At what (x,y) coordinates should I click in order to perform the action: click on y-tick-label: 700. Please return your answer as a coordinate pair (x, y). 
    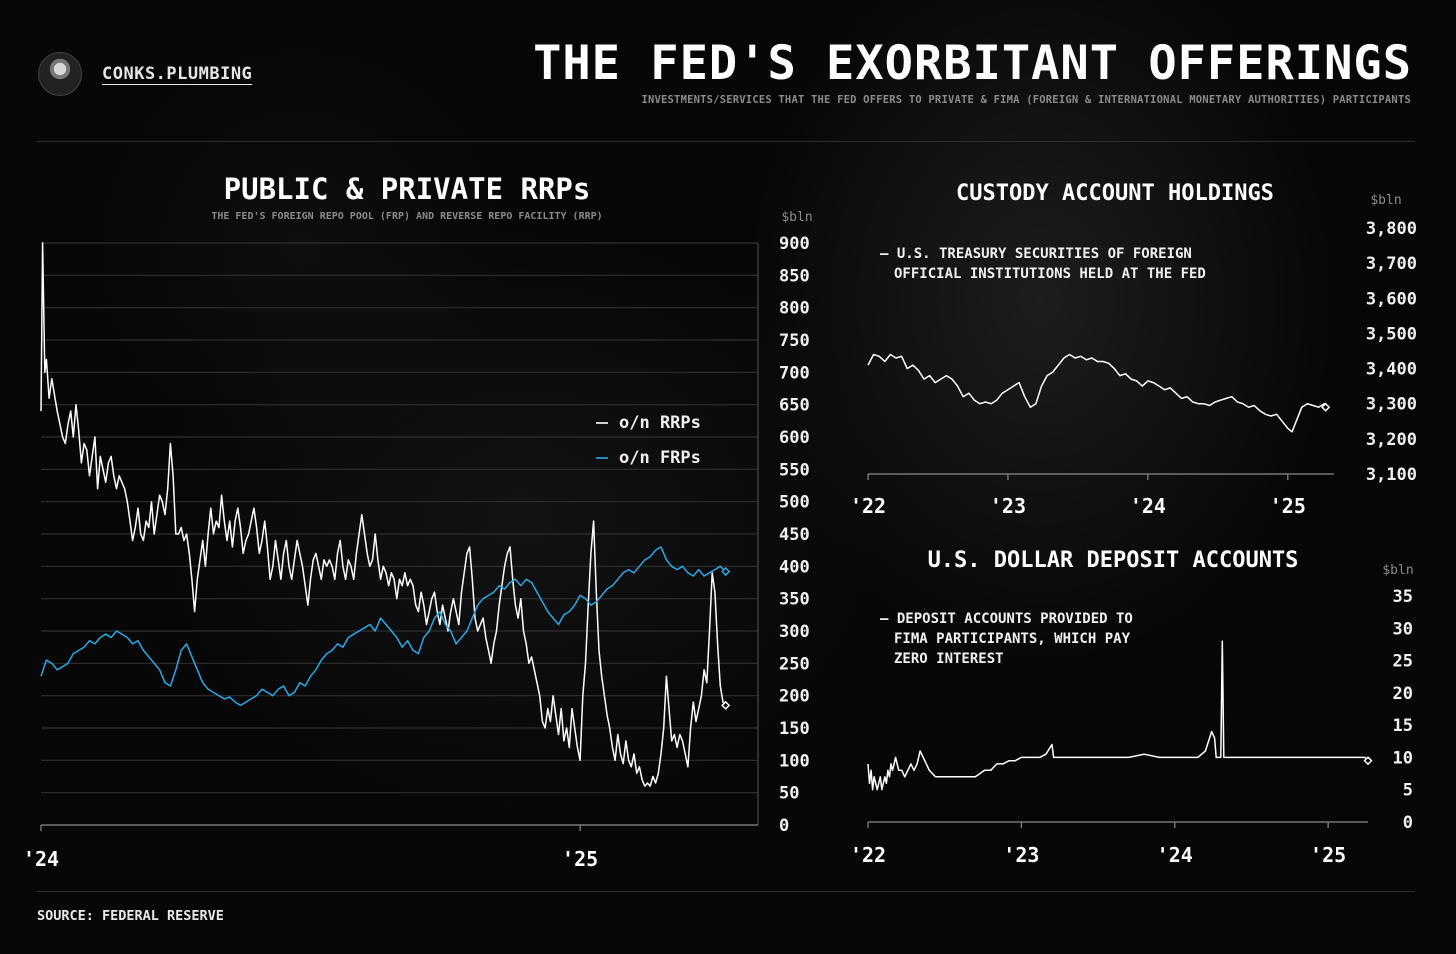
    Looking at the image, I should click on (794, 373).